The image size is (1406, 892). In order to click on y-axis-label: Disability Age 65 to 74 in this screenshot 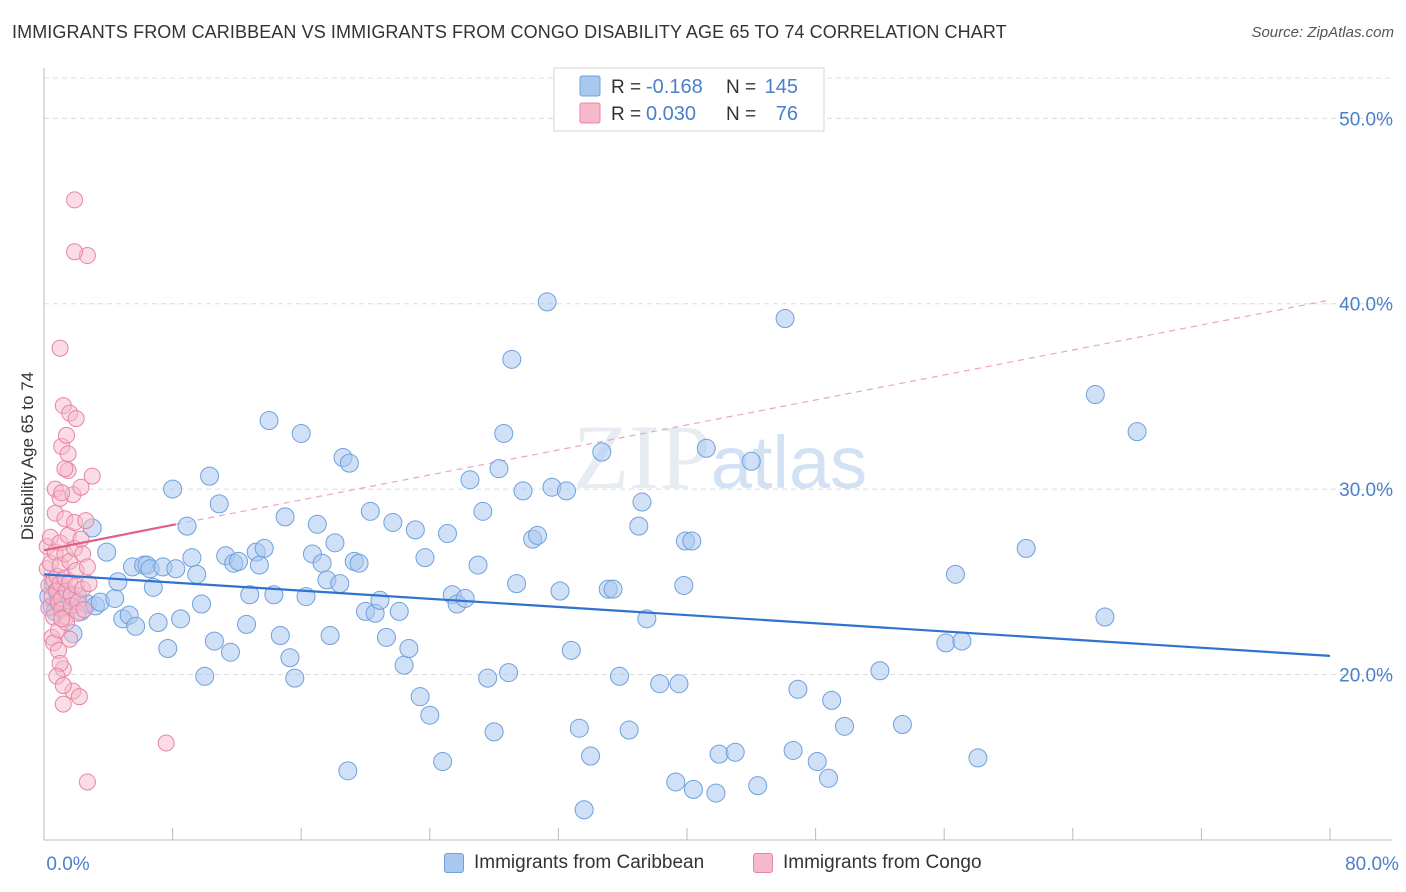, I will do `click(27, 456)`.